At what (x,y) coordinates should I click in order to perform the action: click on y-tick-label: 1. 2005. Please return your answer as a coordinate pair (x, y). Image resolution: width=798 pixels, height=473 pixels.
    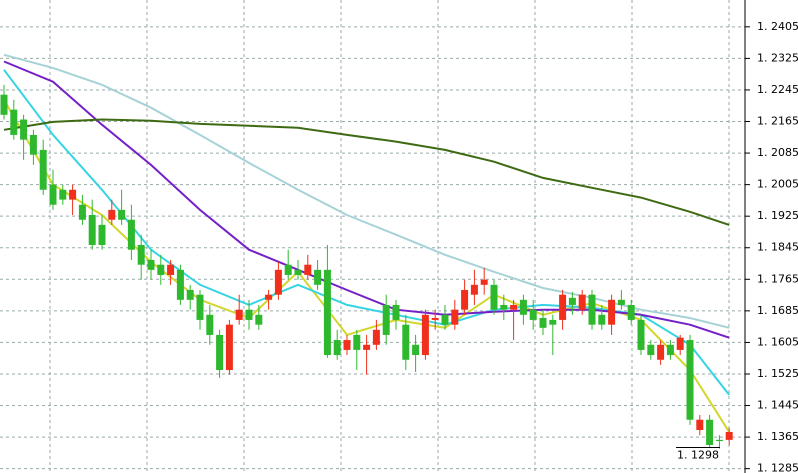
    Looking at the image, I should click on (777, 184).